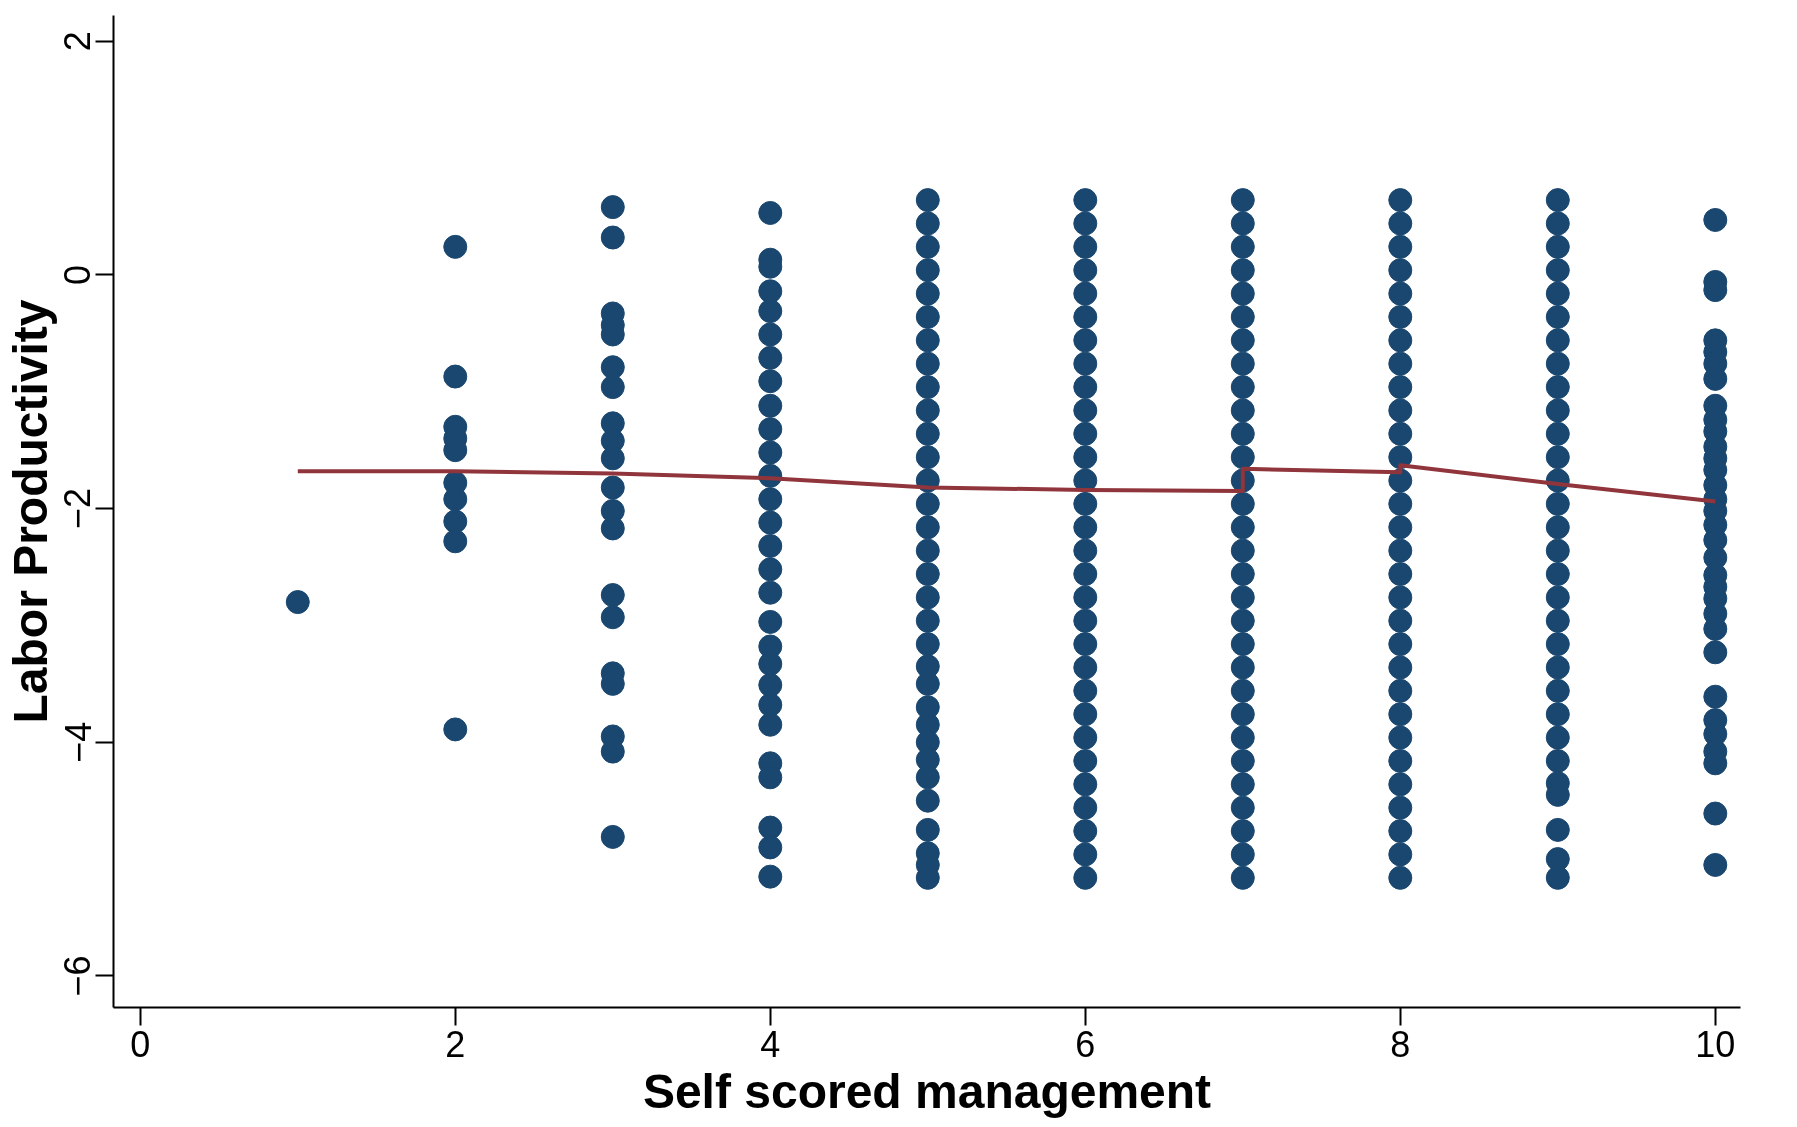  What do you see at coordinates (1085, 1044) in the screenshot?
I see `x-tick-label: 6` at bounding box center [1085, 1044].